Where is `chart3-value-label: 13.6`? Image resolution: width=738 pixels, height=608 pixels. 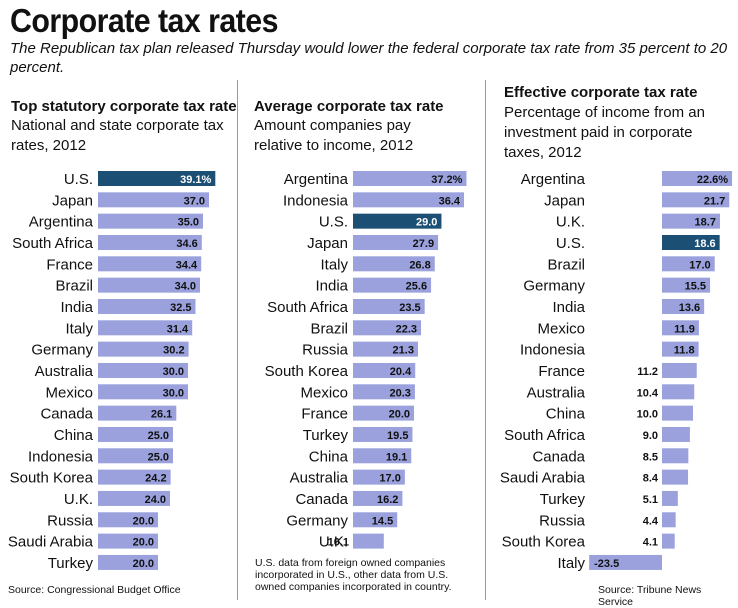 chart3-value-label: 13.6 is located at coordinates (689, 308).